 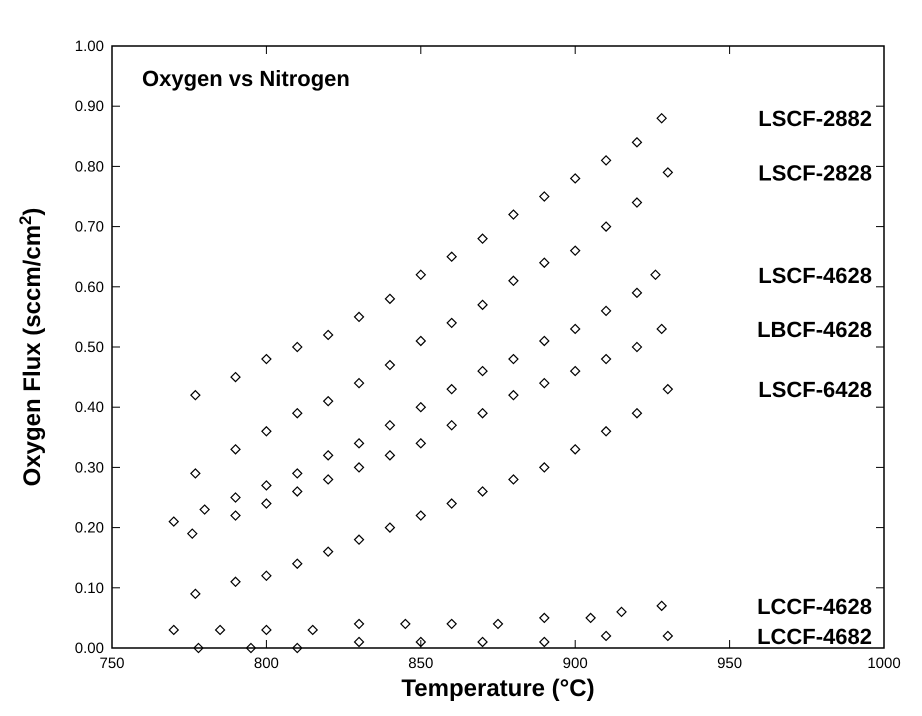 What do you see at coordinates (89, 528) in the screenshot?
I see `y-tick-label: 0.20` at bounding box center [89, 528].